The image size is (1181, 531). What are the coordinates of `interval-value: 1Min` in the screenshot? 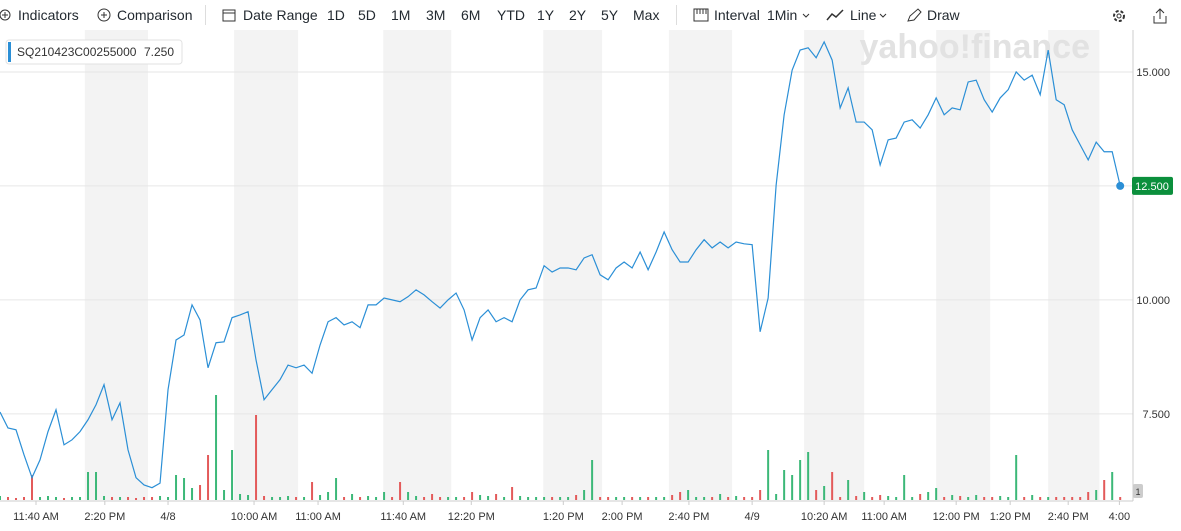 It's located at (782, 15).